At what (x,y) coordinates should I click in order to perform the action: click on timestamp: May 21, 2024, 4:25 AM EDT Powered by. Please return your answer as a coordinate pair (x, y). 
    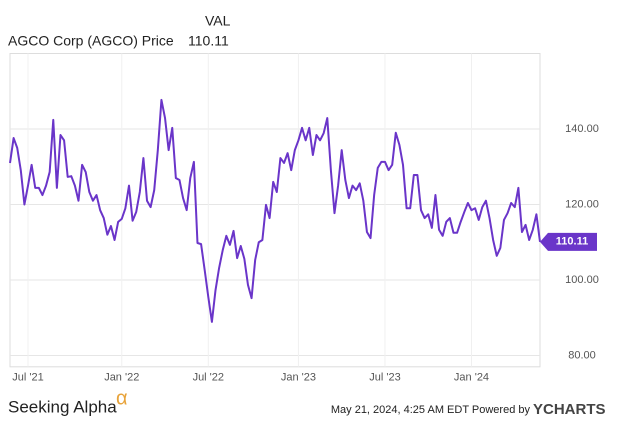
    Looking at the image, I should click on (431, 410).